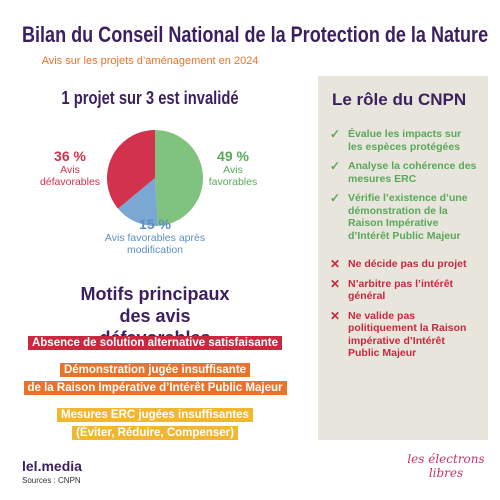  I want to click on motif-row: Démonstration jugée insuffisante, so click(155, 369).